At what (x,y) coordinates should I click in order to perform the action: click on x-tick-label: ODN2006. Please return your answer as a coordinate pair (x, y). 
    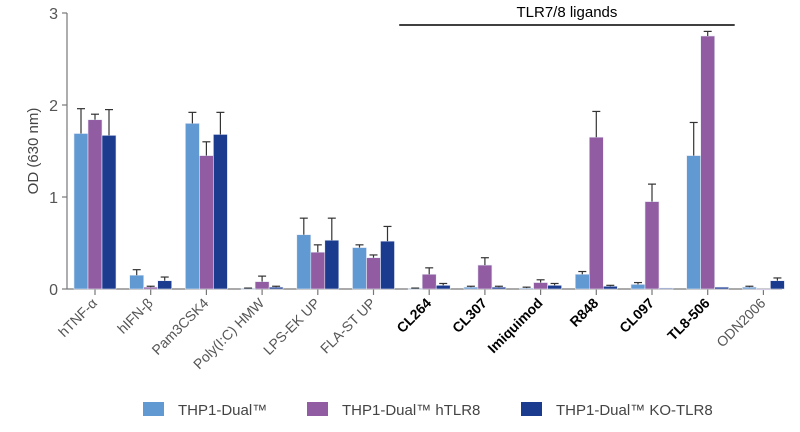
    Looking at the image, I should click on (740, 322).